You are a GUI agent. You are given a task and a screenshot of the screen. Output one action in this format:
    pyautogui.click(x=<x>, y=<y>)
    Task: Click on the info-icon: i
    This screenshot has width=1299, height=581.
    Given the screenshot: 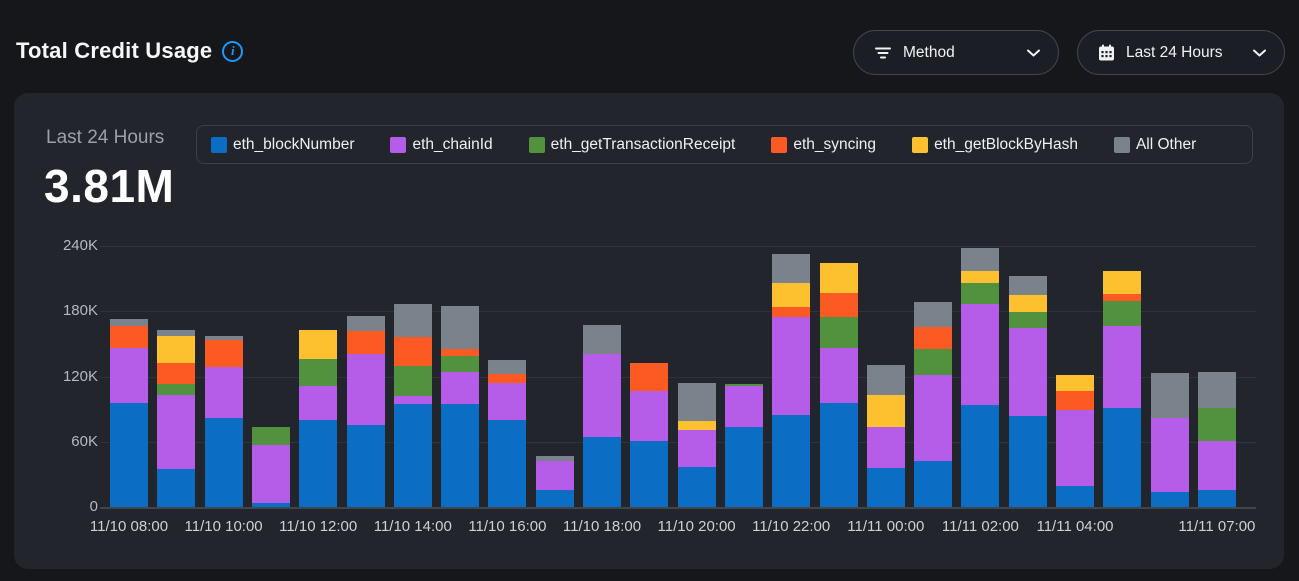 What is the action you would take?
    pyautogui.click(x=233, y=51)
    